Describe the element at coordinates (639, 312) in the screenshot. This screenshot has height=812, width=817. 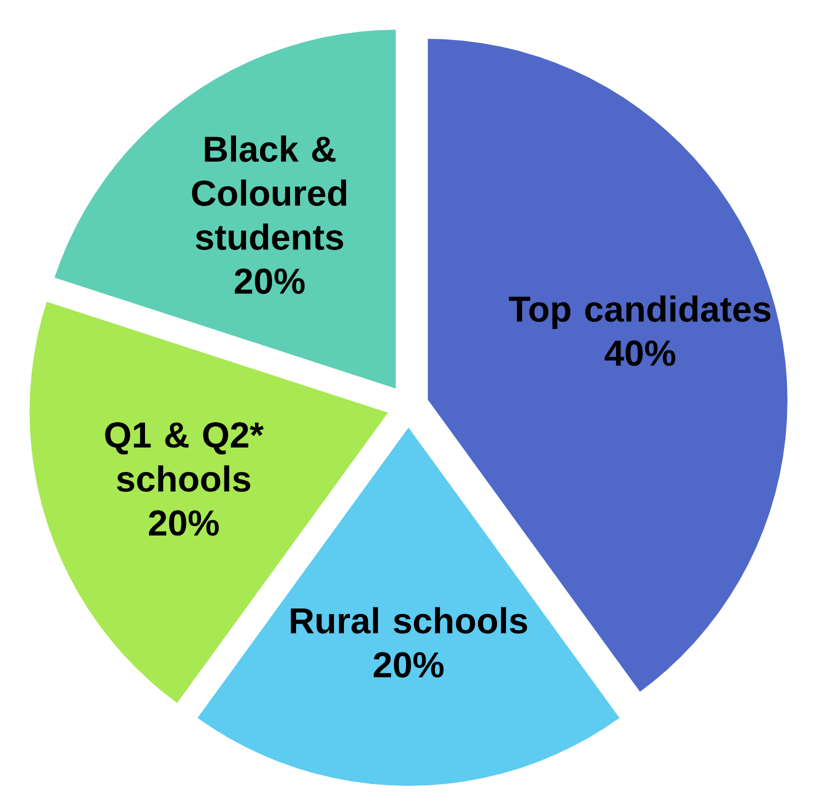
I see `slice-label: Top candidates` at that location.